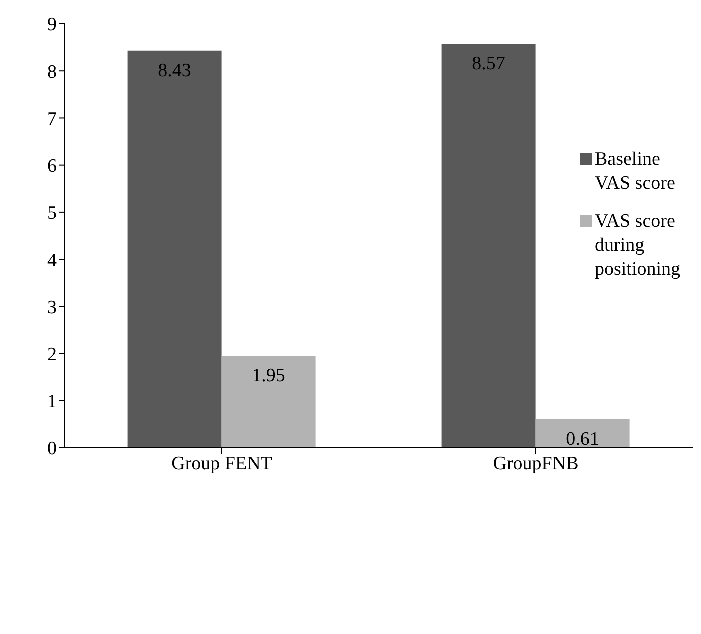  Describe the element at coordinates (52, 449) in the screenshot. I see `y-tick-label: 0` at that location.